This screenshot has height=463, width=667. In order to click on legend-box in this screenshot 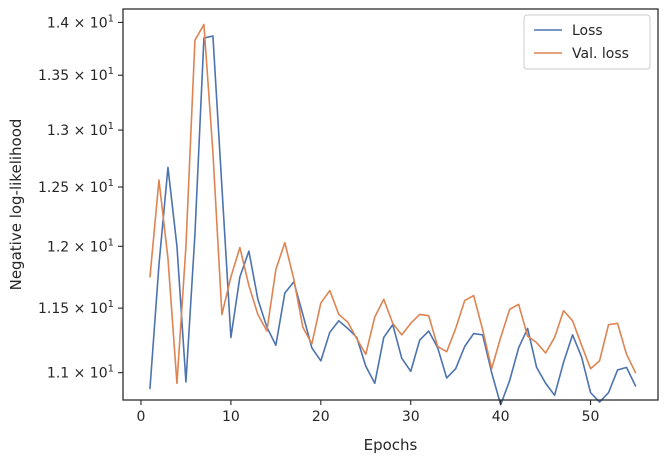, I will do `click(587, 42)`.